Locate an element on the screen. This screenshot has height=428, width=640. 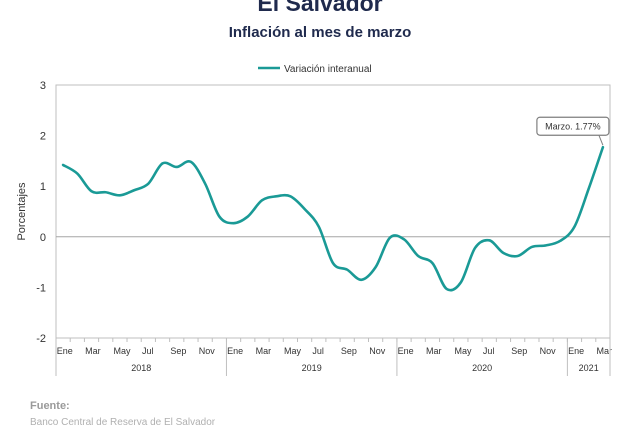
annotation-label: Marzo. 1.77% is located at coordinates (573, 127).